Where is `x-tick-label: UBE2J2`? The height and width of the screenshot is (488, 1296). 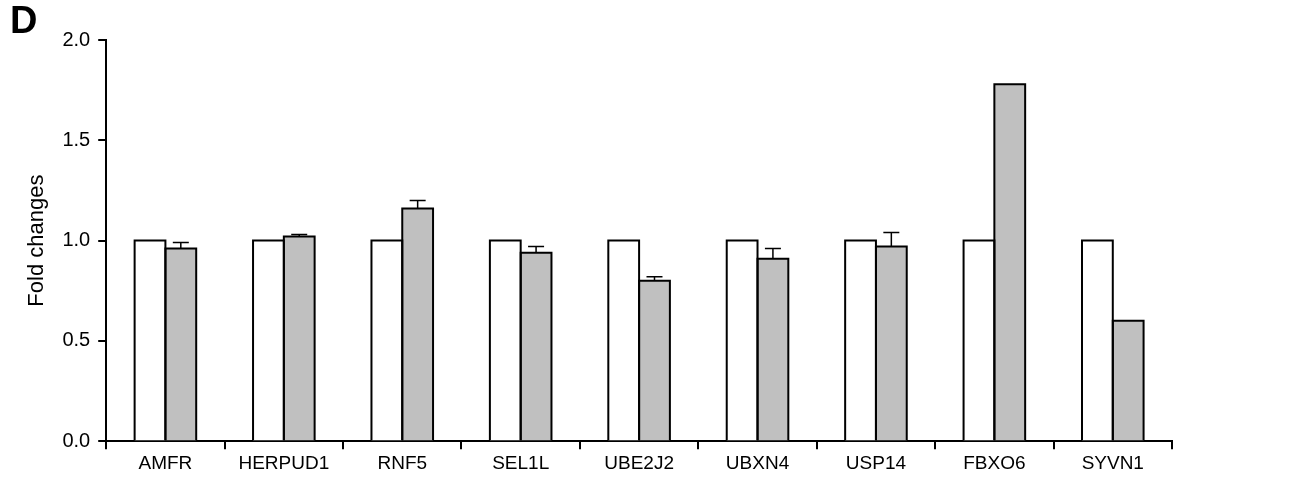 x-tick-label: UBE2J2 is located at coordinates (639, 462).